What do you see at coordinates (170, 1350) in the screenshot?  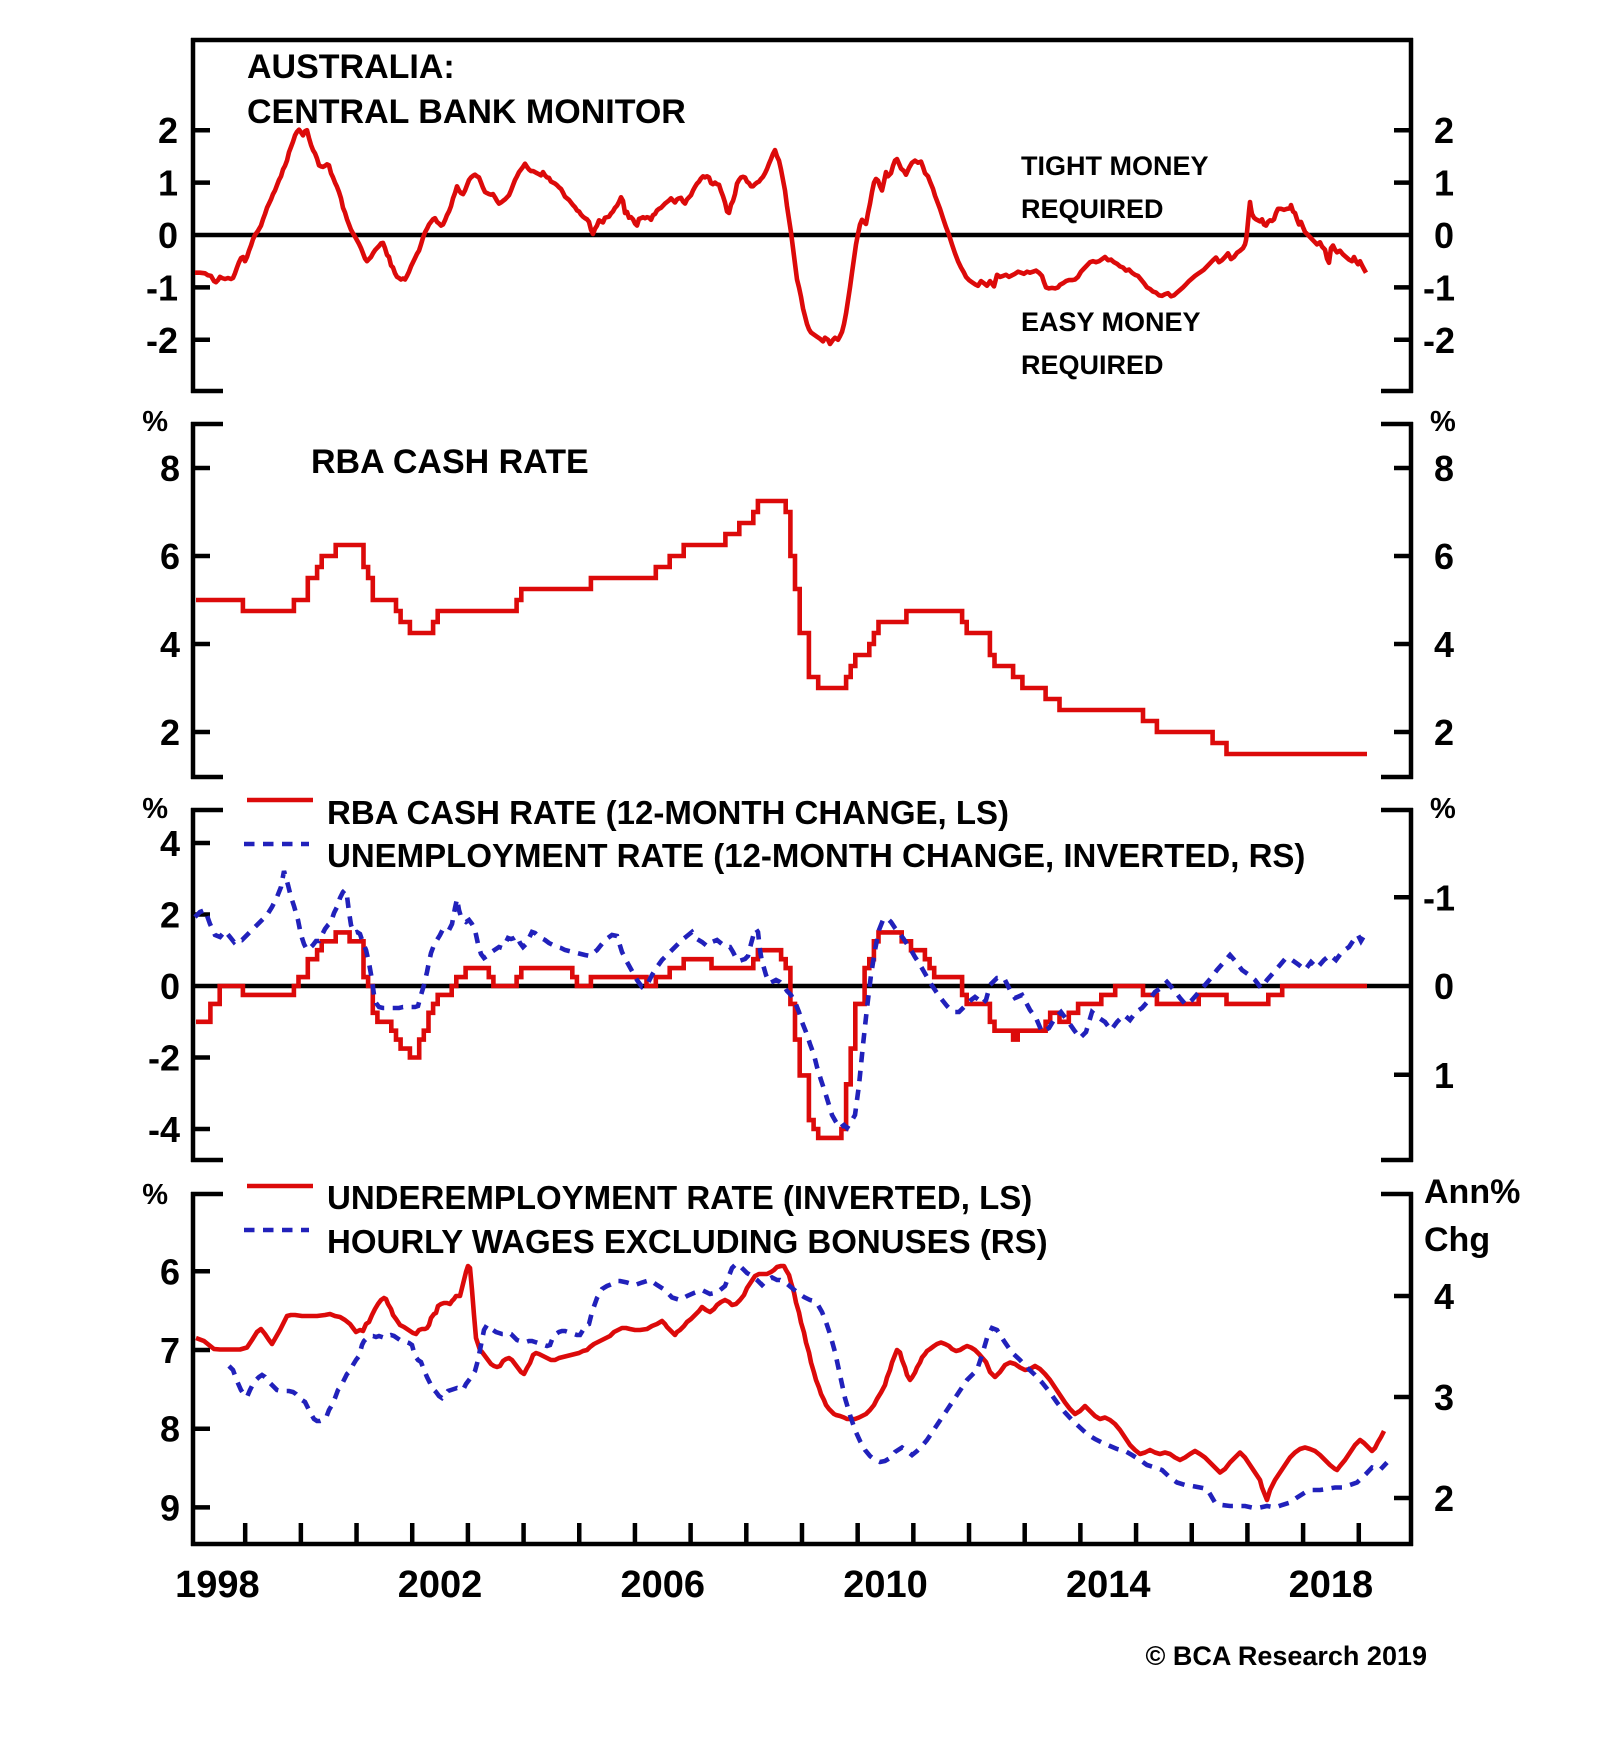 I see `svg-text: 7` at bounding box center [170, 1350].